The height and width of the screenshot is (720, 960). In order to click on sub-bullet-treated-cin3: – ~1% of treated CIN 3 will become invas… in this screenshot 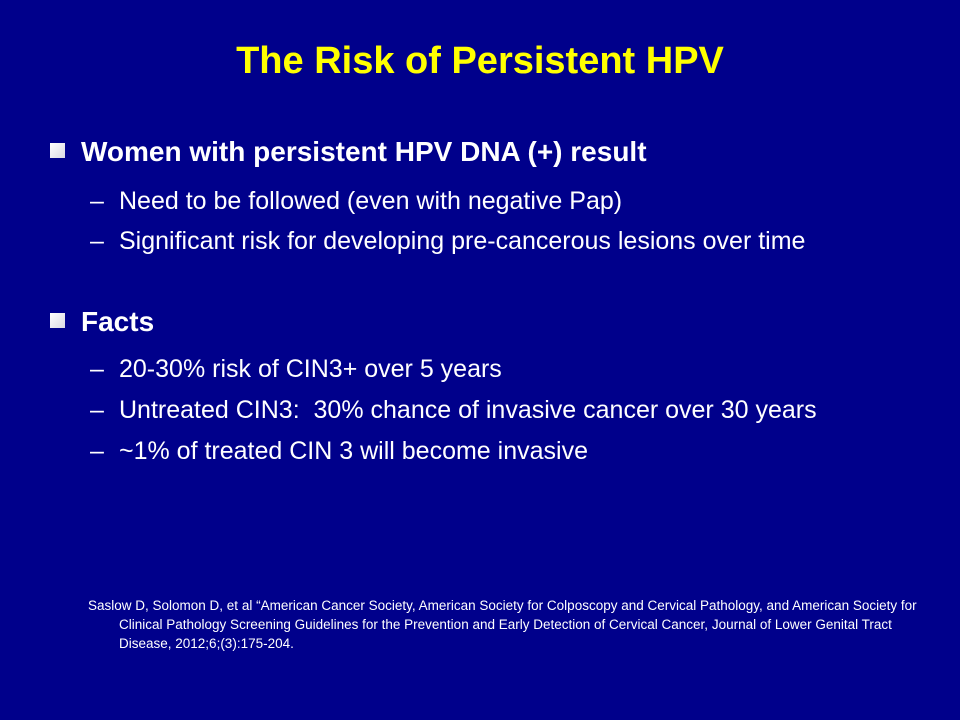, I will do `click(339, 451)`.